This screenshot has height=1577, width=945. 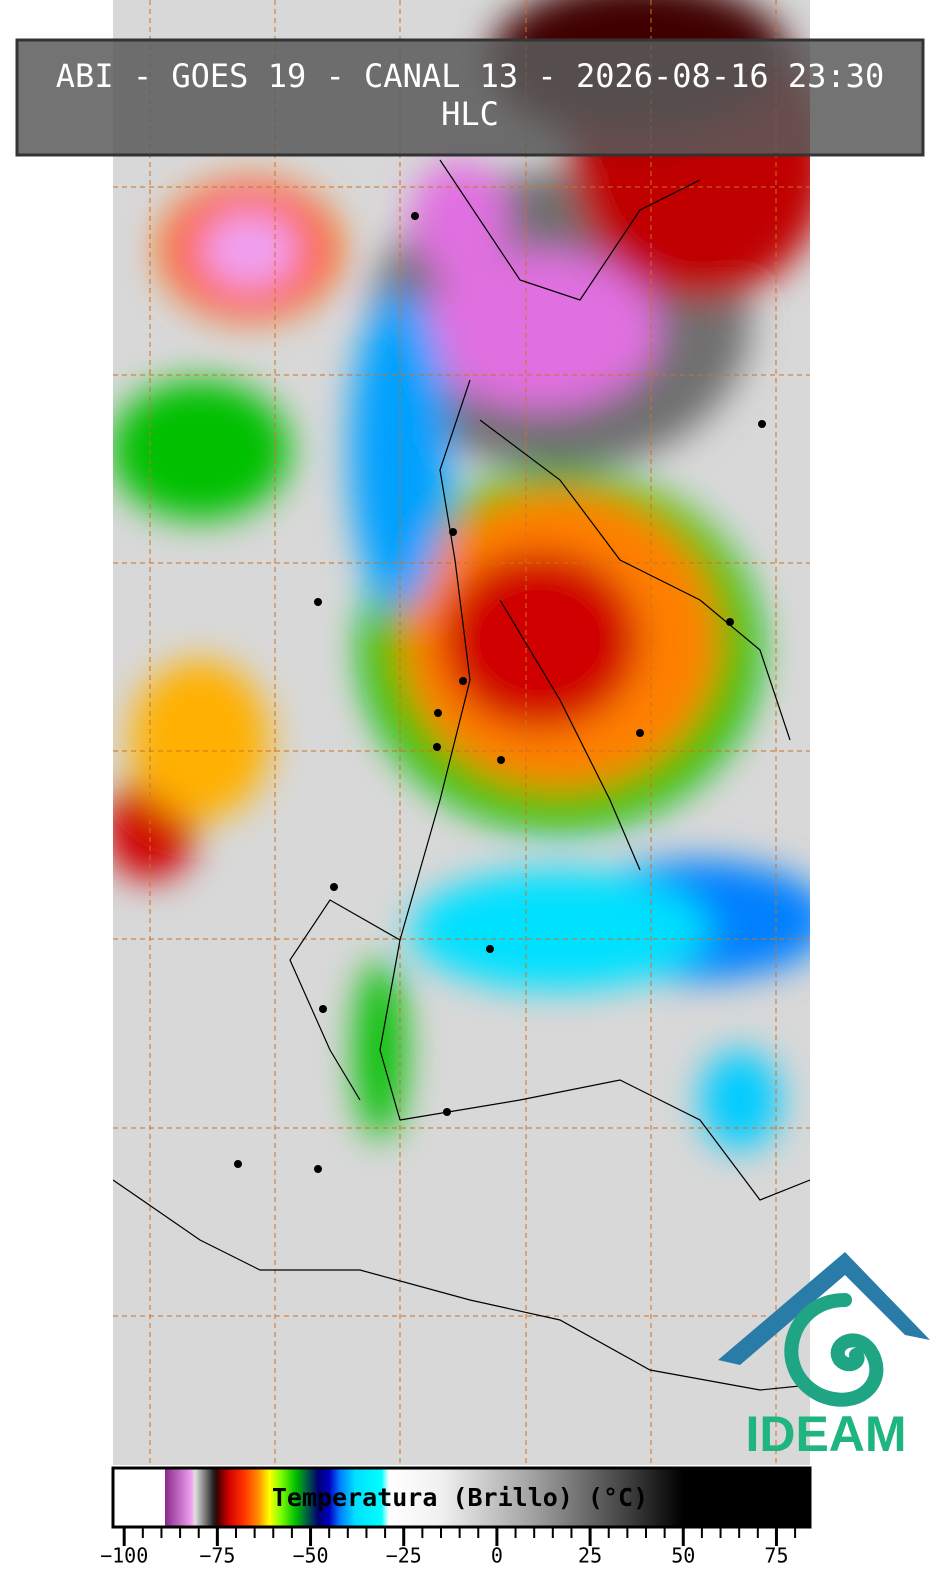 I want to click on title-box, so click(x=470, y=97).